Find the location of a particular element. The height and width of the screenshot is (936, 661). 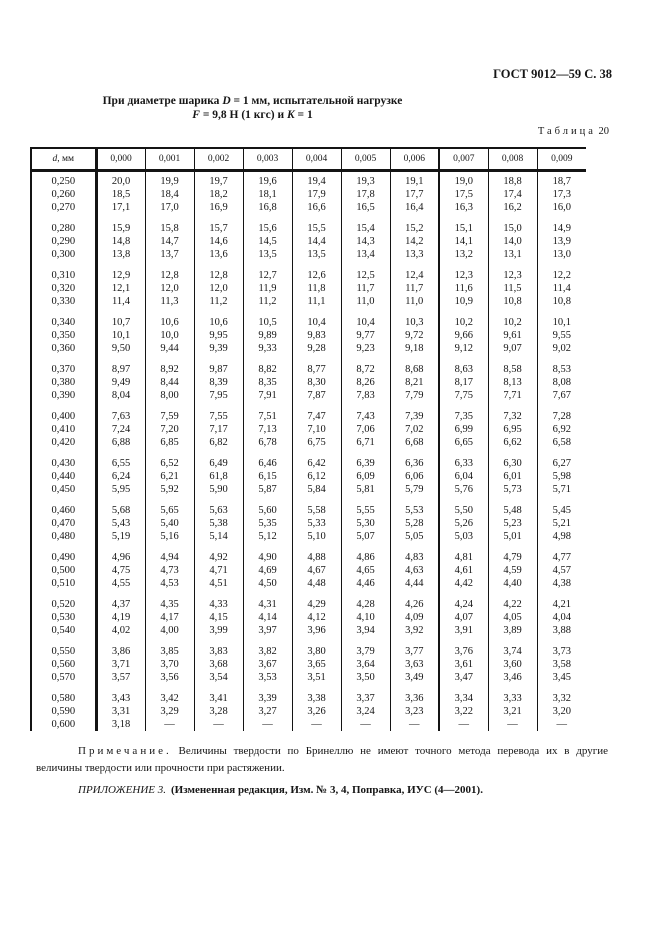

value-cell: 4,65 is located at coordinates (365, 570).